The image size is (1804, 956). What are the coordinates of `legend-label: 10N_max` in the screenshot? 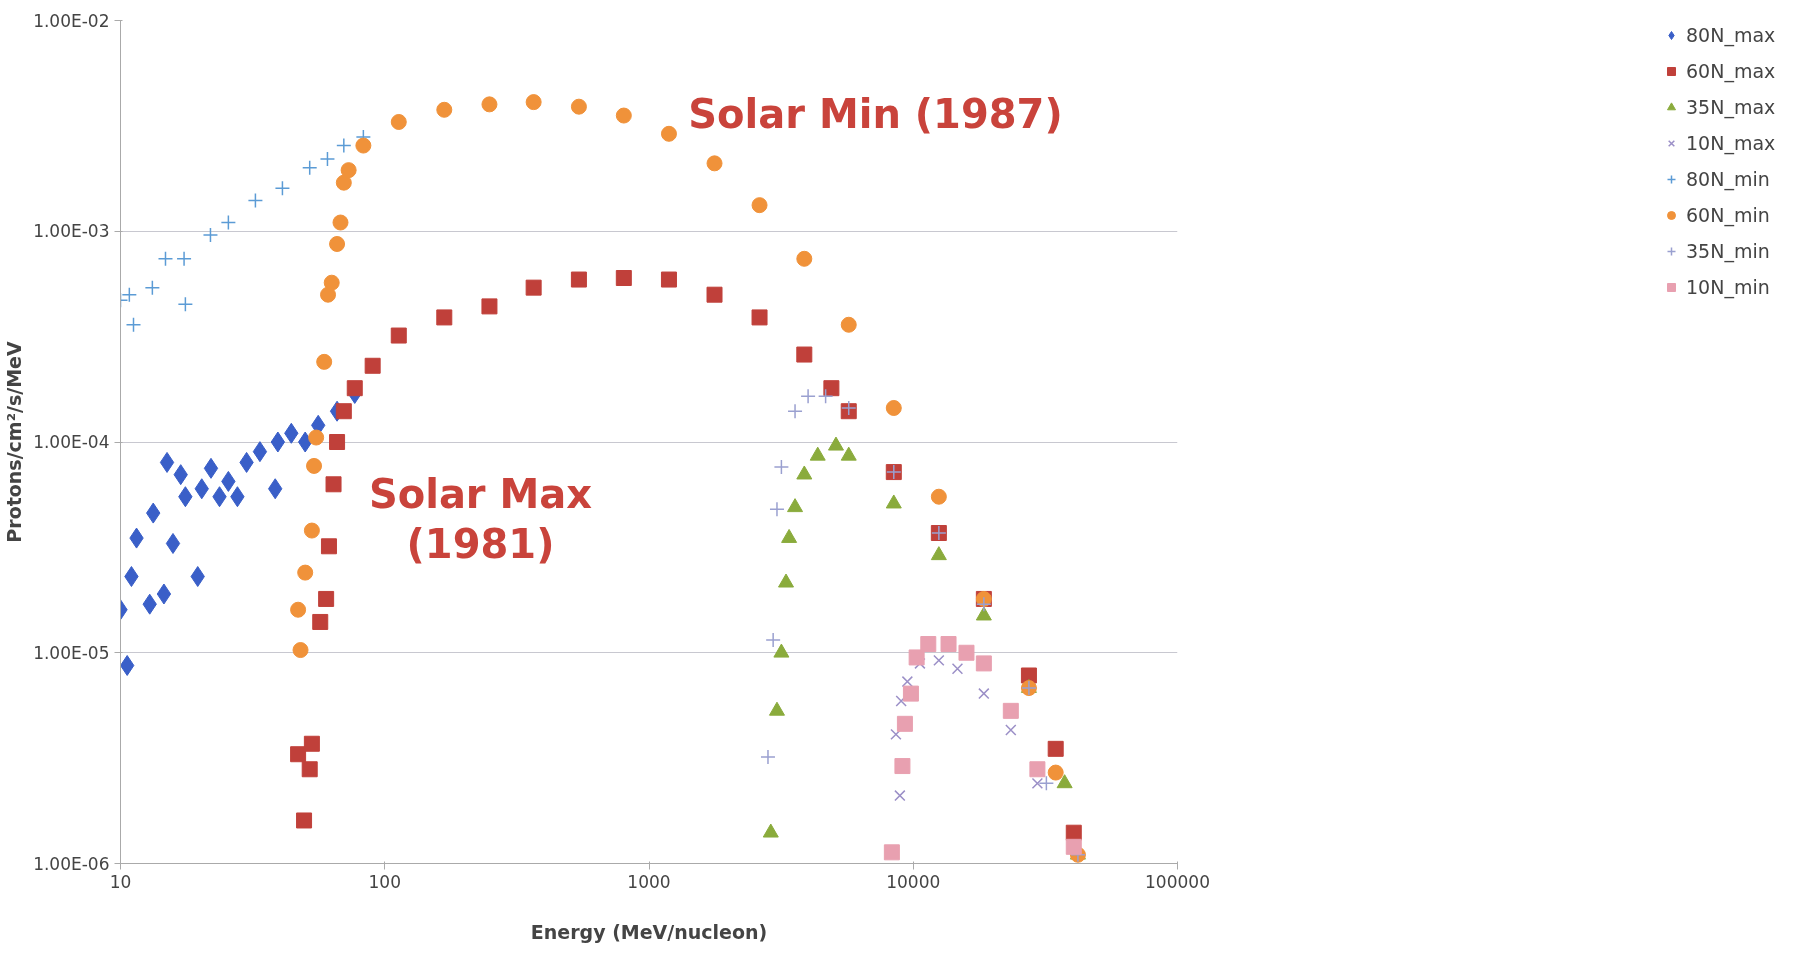 It's located at (1731, 143).